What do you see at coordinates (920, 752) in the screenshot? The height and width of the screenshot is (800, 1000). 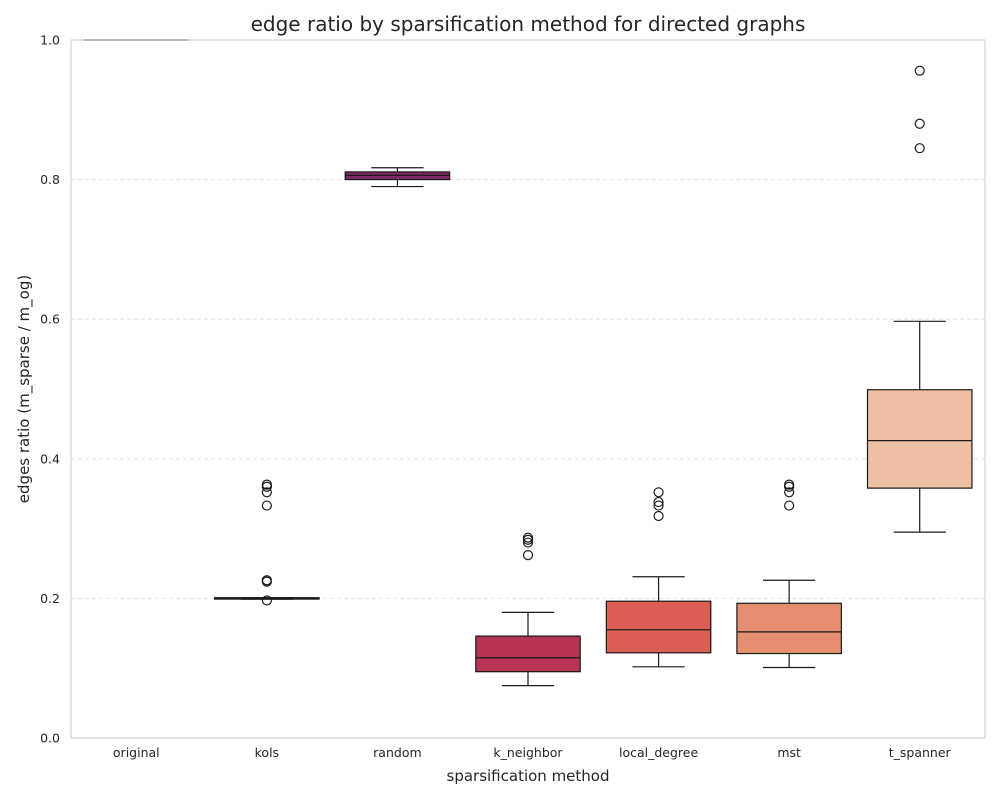 I see `x-tick-label: t_spanner` at bounding box center [920, 752].